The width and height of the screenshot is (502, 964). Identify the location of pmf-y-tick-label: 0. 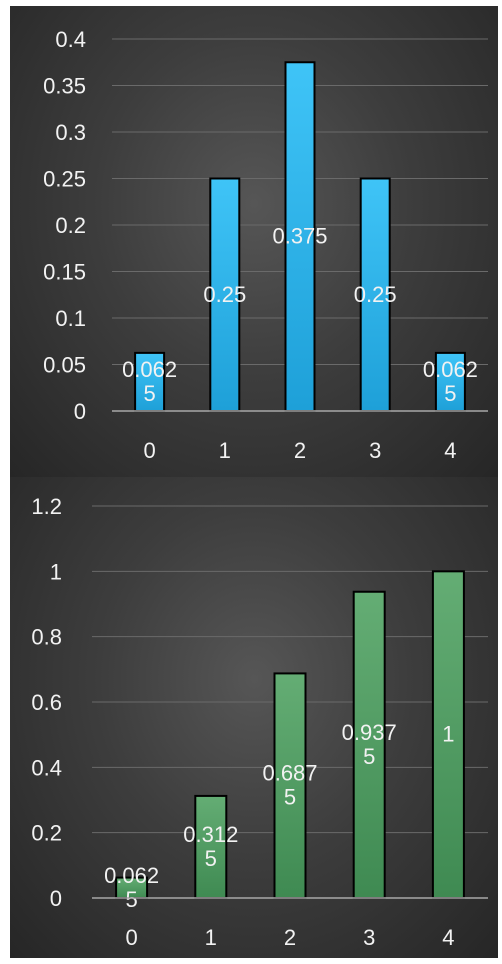
(80, 411).